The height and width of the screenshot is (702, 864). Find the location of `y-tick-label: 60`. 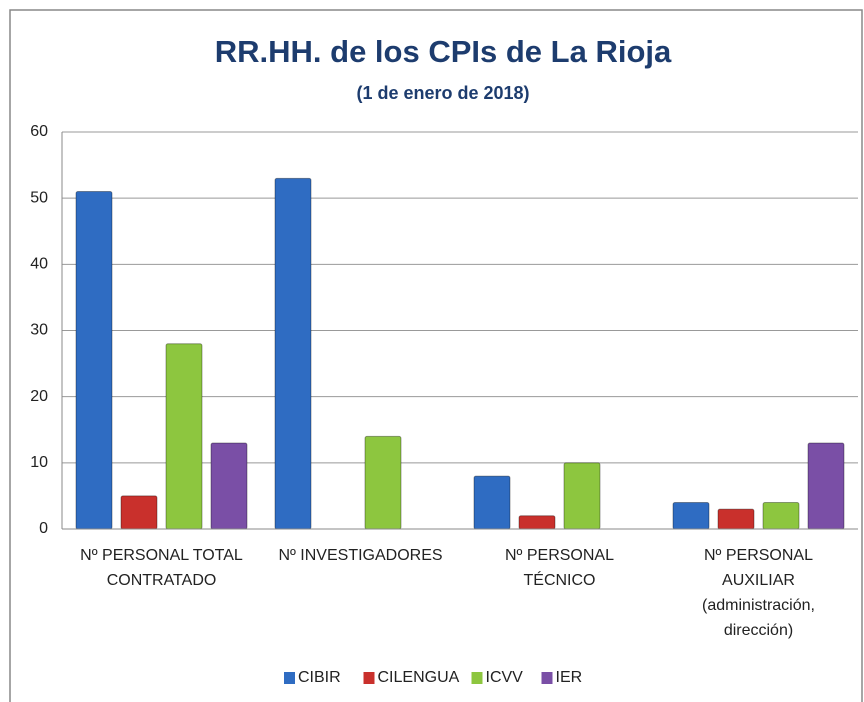

y-tick-label: 60 is located at coordinates (39, 131).